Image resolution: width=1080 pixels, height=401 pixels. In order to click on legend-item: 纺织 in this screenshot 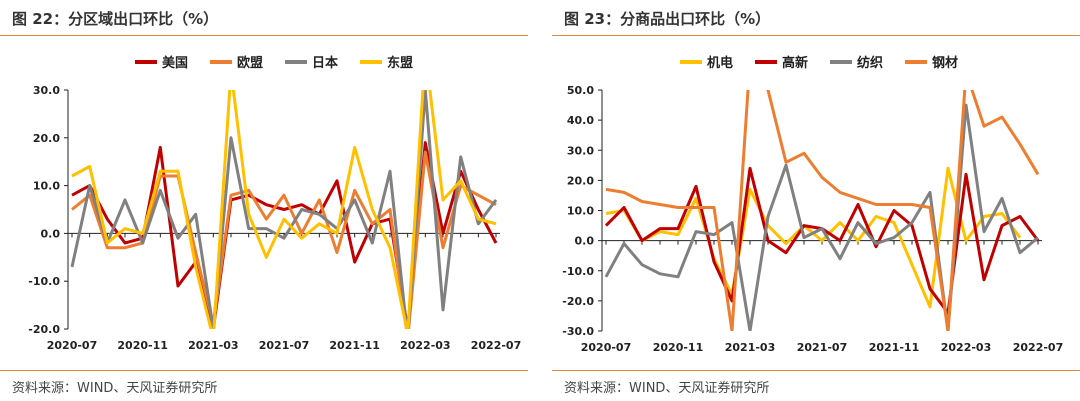, I will do `click(856, 63)`.